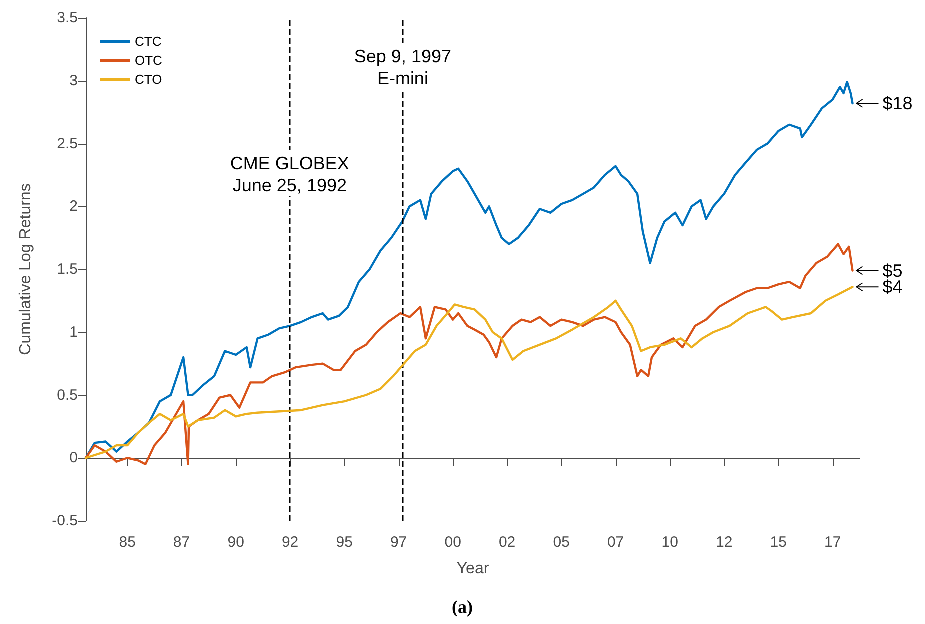 The width and height of the screenshot is (925, 624). Describe the element at coordinates (127, 542) in the screenshot. I see `x-tick-label: 85` at that location.